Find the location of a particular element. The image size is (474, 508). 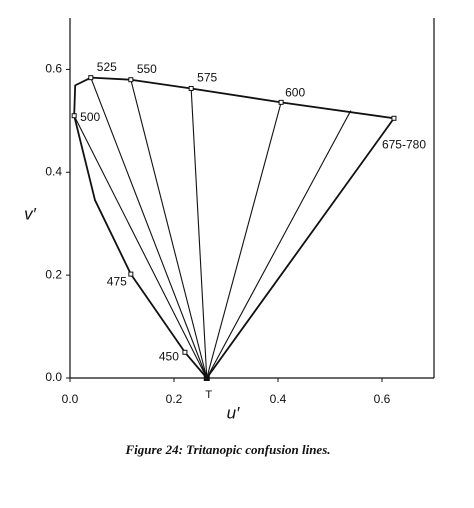

x-tick-label: 0.4 is located at coordinates (278, 399).